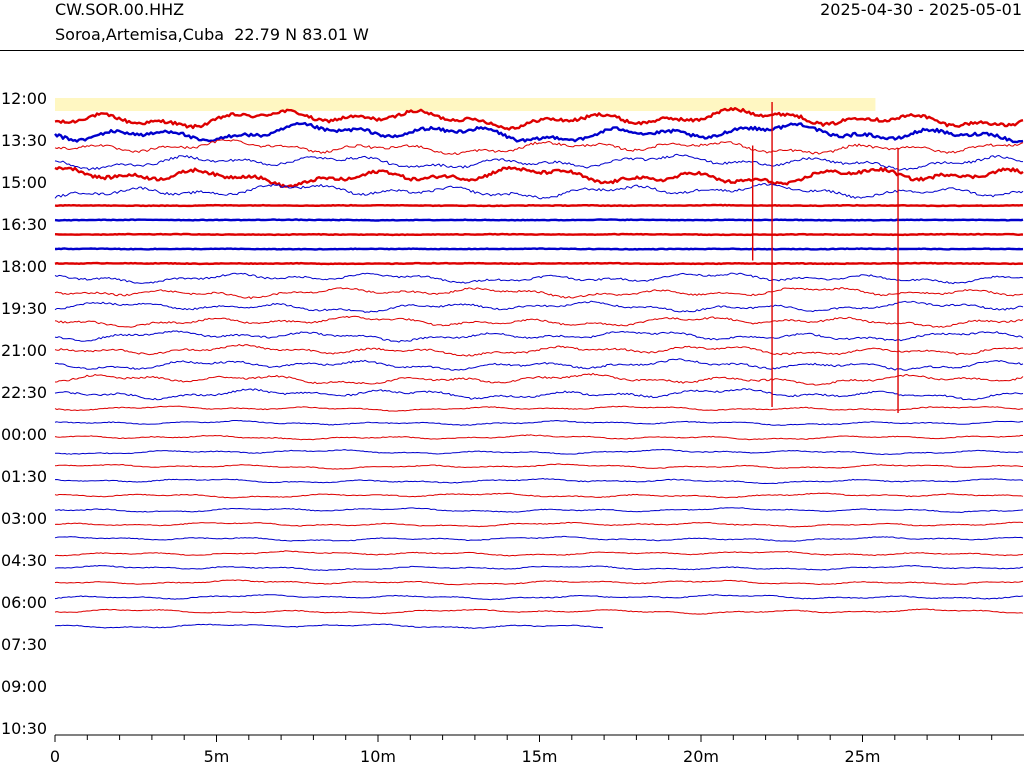  I want to click on row-time-label: 18:00, so click(24, 266).